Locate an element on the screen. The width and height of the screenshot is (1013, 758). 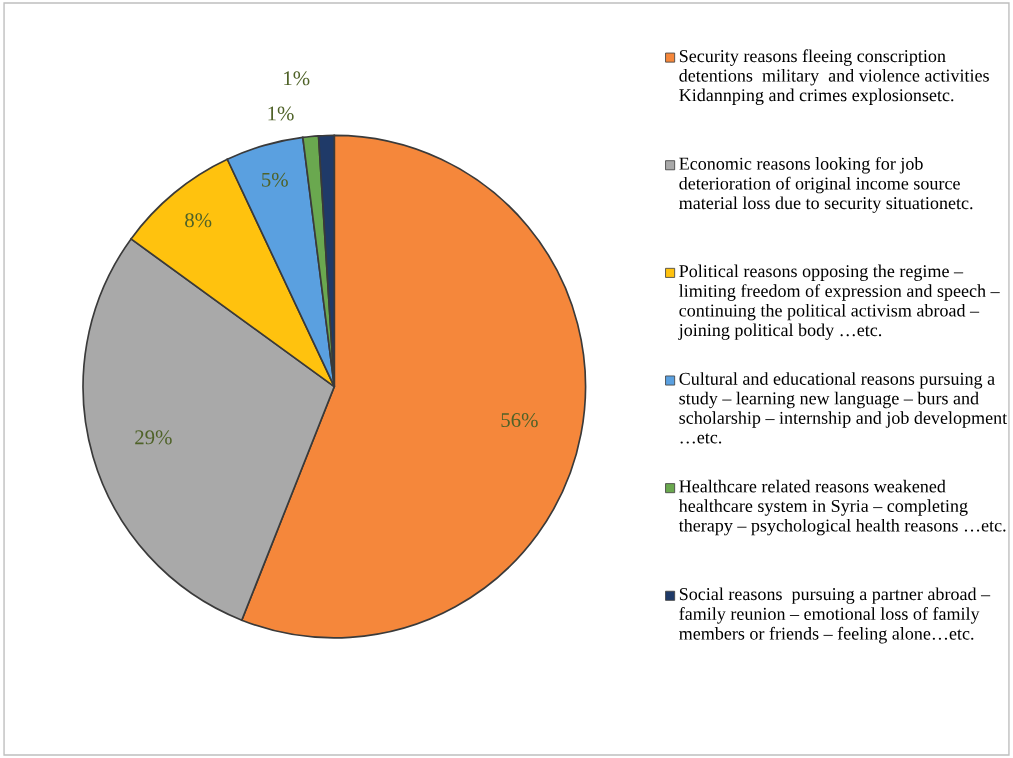
legend-label: Healthcare related reasons weakened healthcare system in Syria – completing therapy – psychological health reasons …etc. is located at coordinates (842, 507).